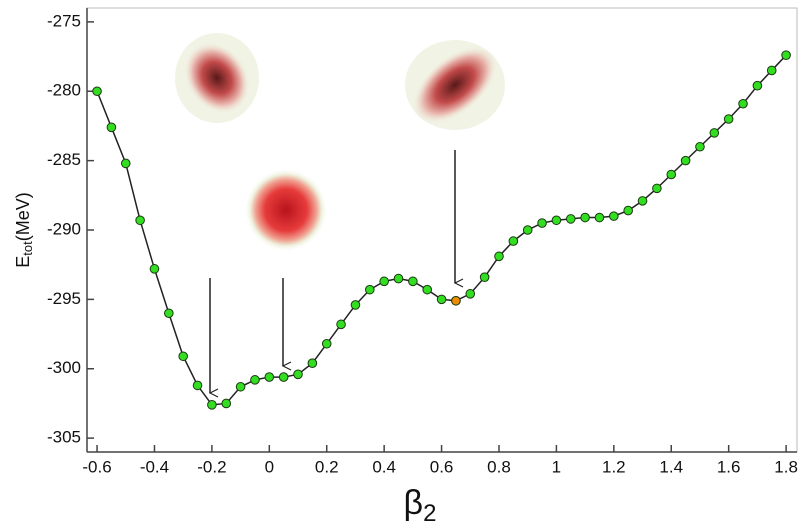 The width and height of the screenshot is (803, 525). Describe the element at coordinates (286, 210) in the screenshot. I see `density-spherical` at that location.